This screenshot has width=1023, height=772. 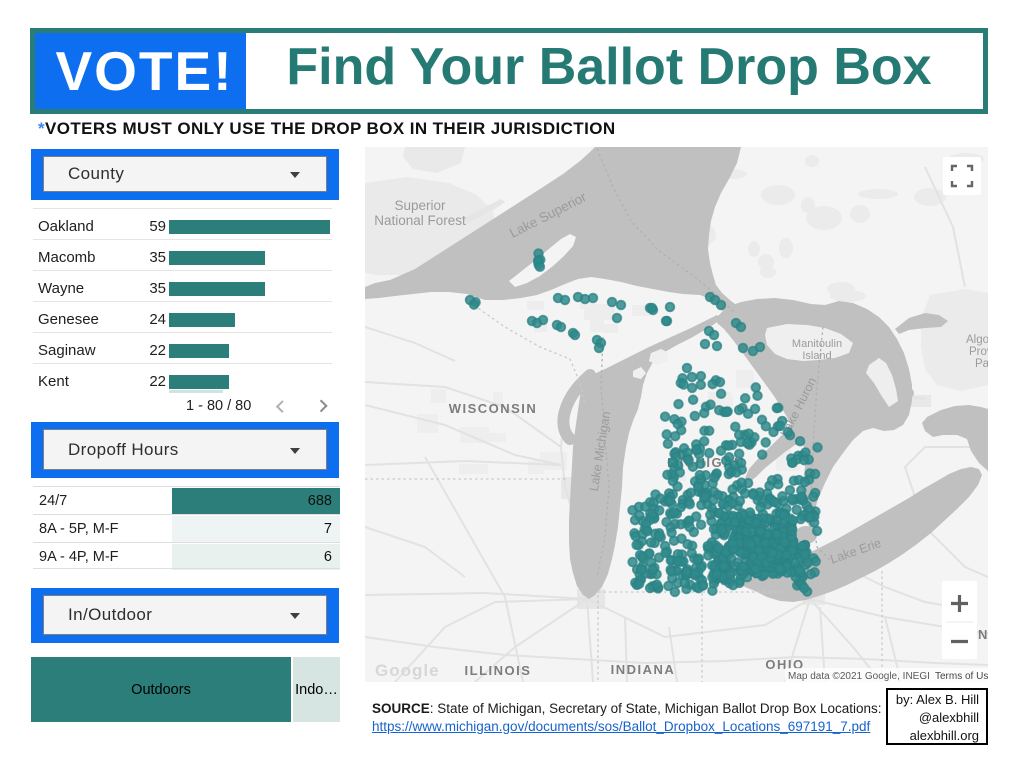 What do you see at coordinates (407, 670) in the screenshot?
I see `svg-text: Google` at bounding box center [407, 670].